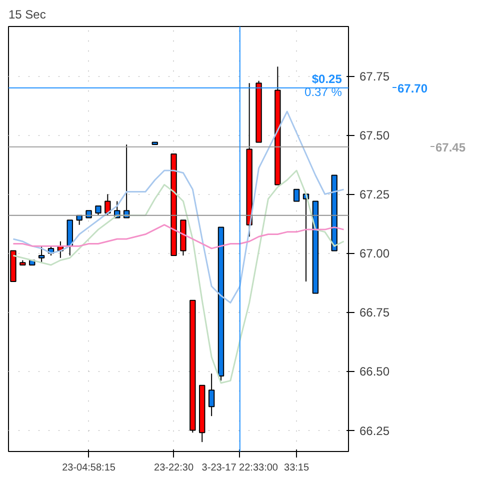  I want to click on ref-line-label: 67.45, so click(451, 147).